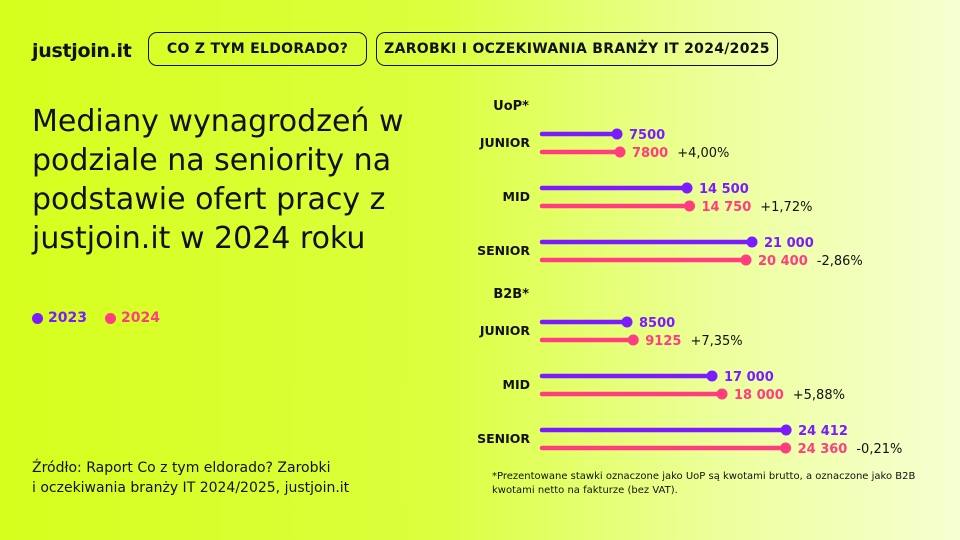 Image resolution: width=960 pixels, height=540 pixels. Describe the element at coordinates (819, 395) in the screenshot. I see `change-label-b2b-mid: +5,88%` at that location.